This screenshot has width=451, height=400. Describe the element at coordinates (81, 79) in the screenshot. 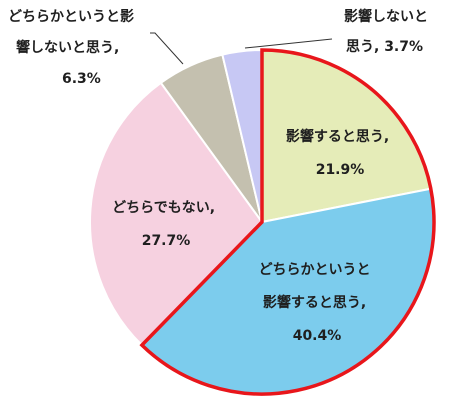

I see `slice-label-3-line-2: 6.3%` at that location.